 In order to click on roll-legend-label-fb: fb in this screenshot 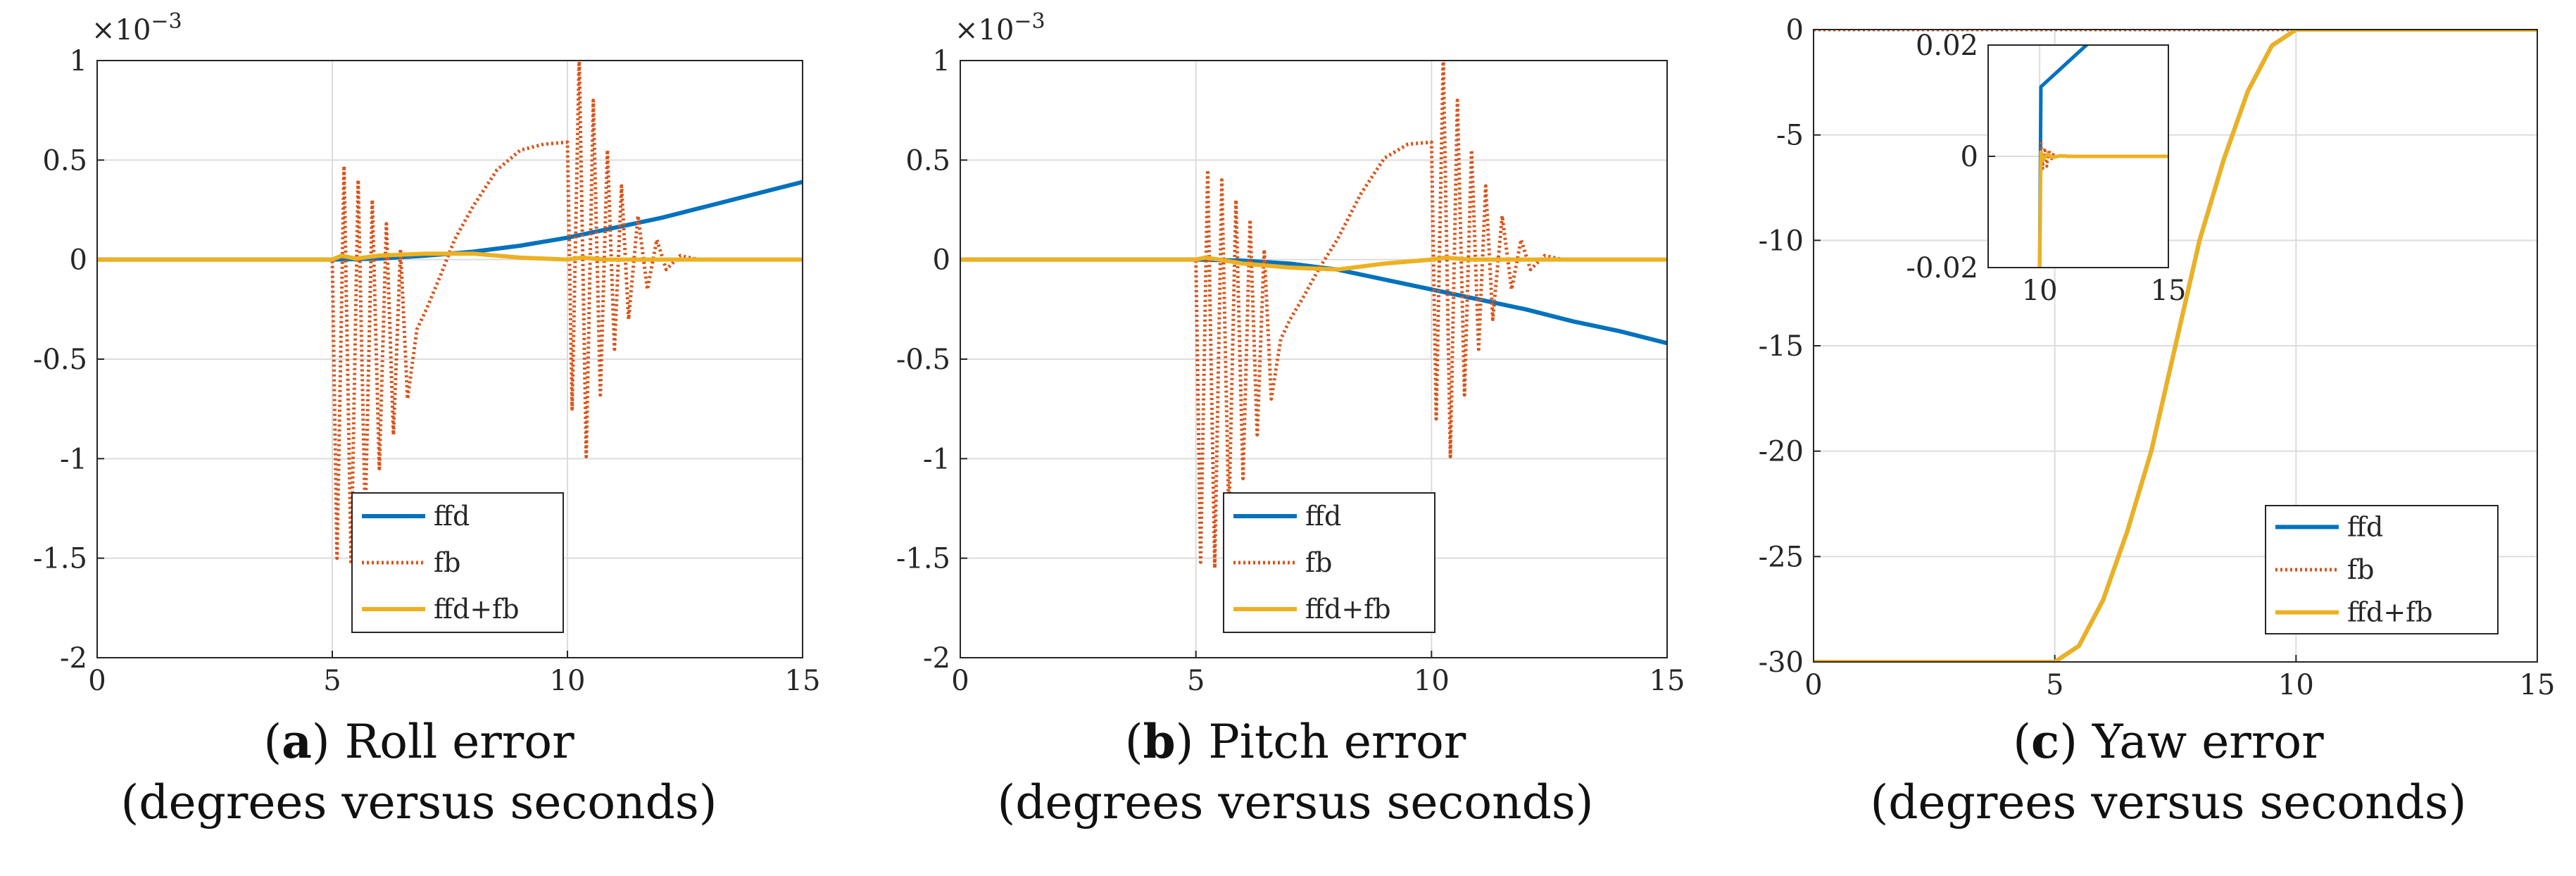, I will do `click(447, 562)`.